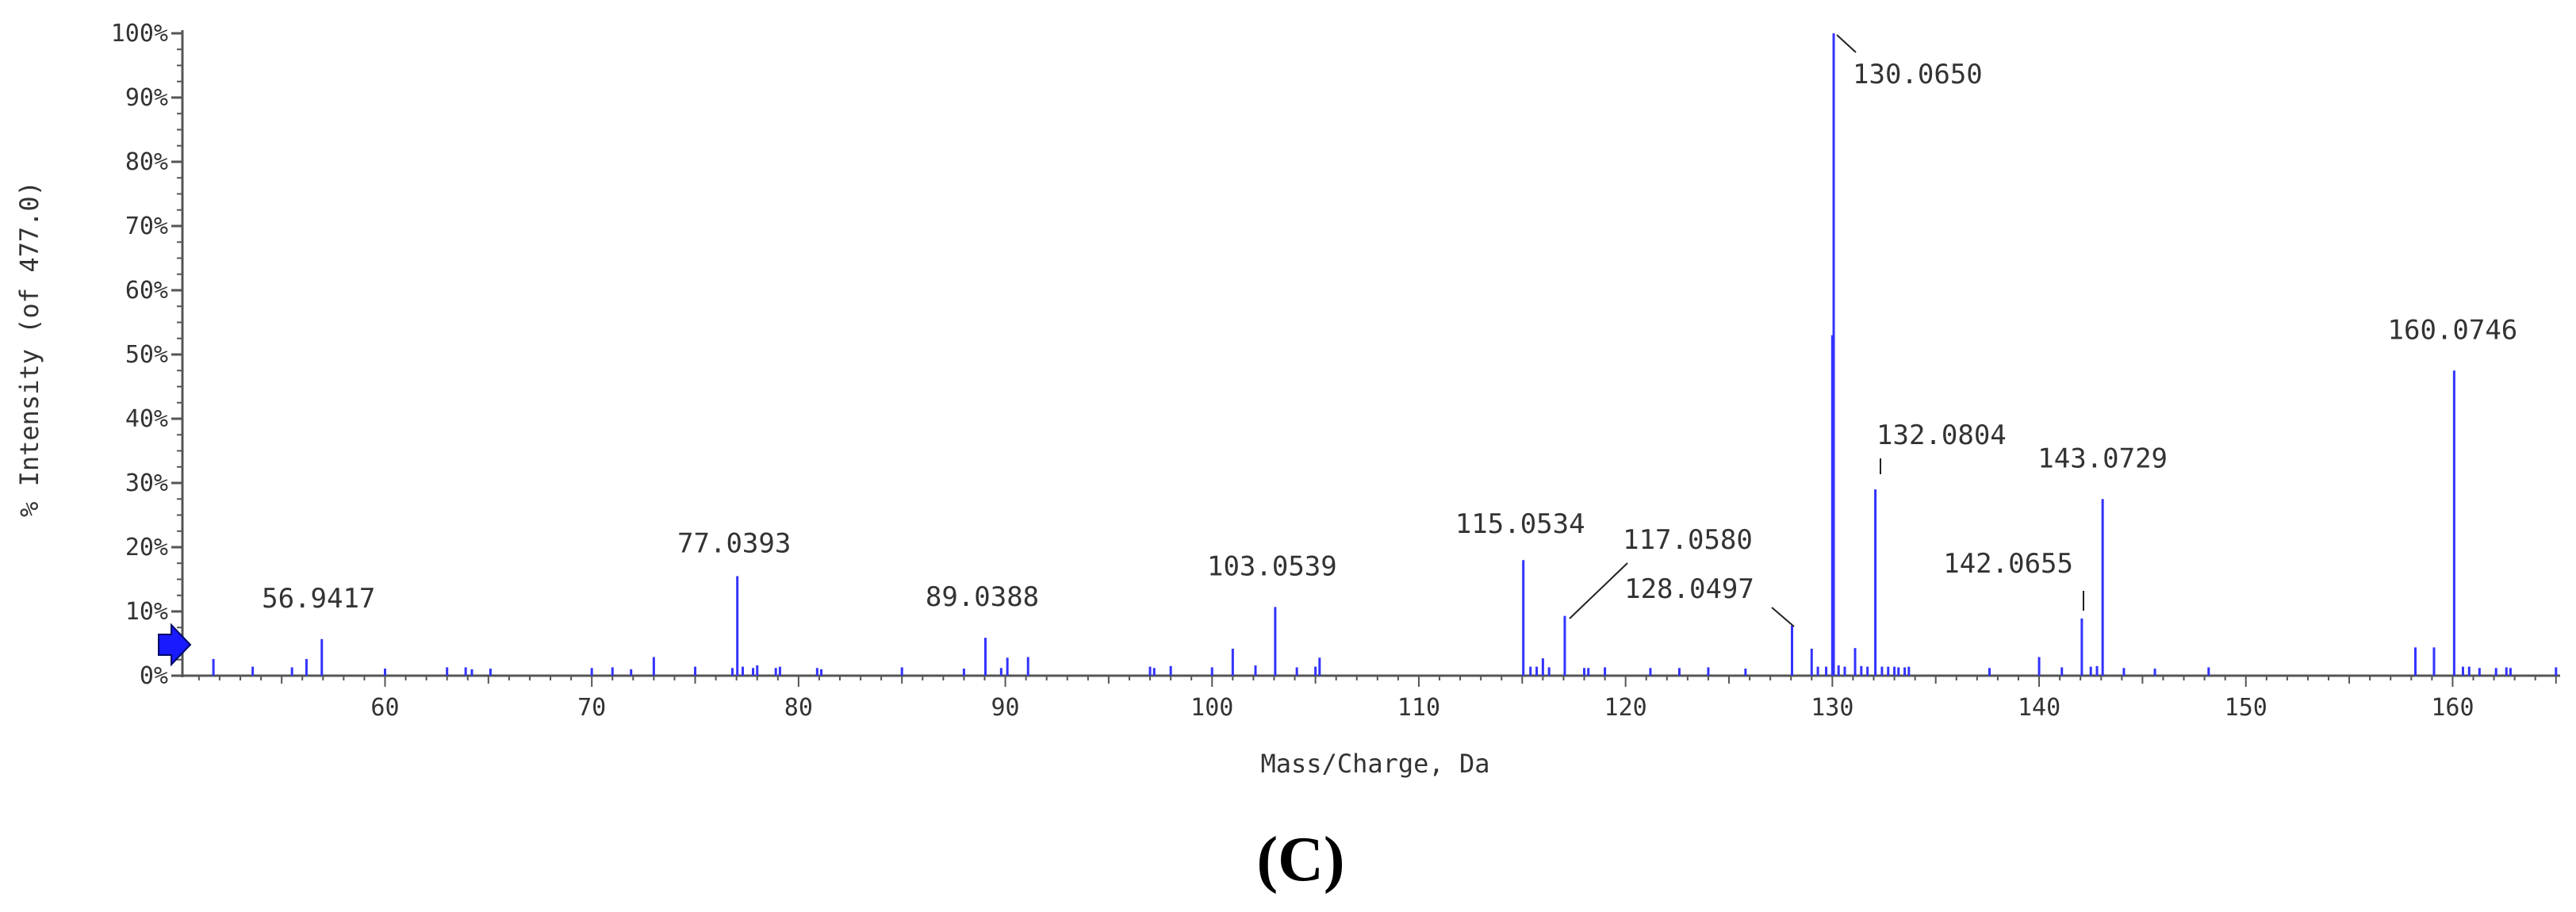 This screenshot has width=2576, height=912. What do you see at coordinates (1300, 860) in the screenshot?
I see `panel-label: (C)` at bounding box center [1300, 860].